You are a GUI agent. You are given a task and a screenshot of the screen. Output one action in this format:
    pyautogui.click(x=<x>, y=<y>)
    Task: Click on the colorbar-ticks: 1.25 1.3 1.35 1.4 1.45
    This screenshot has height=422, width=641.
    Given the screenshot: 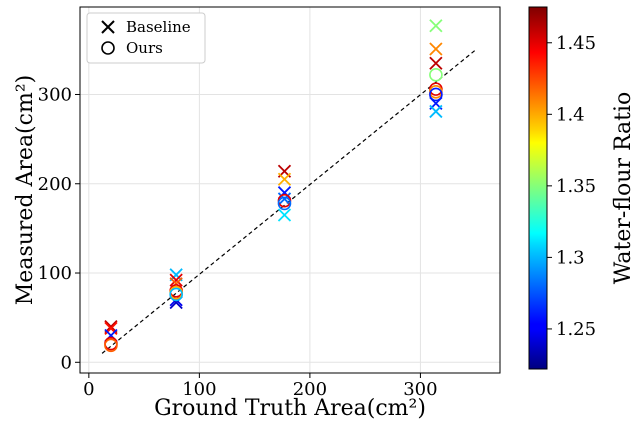 What is the action you would take?
    pyautogui.click(x=571, y=186)
    